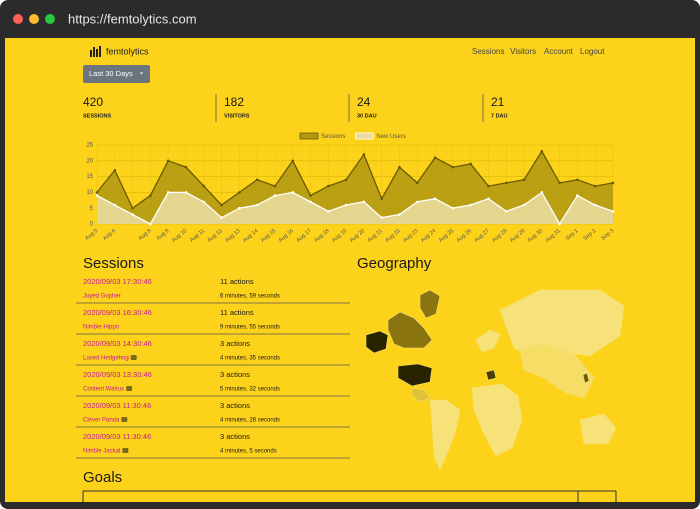  Describe the element at coordinates (102, 297) in the screenshot. I see `session-name: Joyed Gopher` at that location.